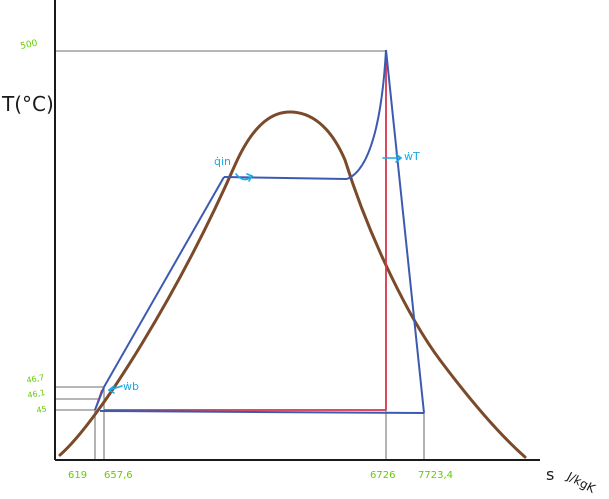 Image resolution: width=609 pixels, height=499 pixels. What do you see at coordinates (115, 388) in the screenshot?
I see `w-b-arrow` at bounding box center [115, 388].